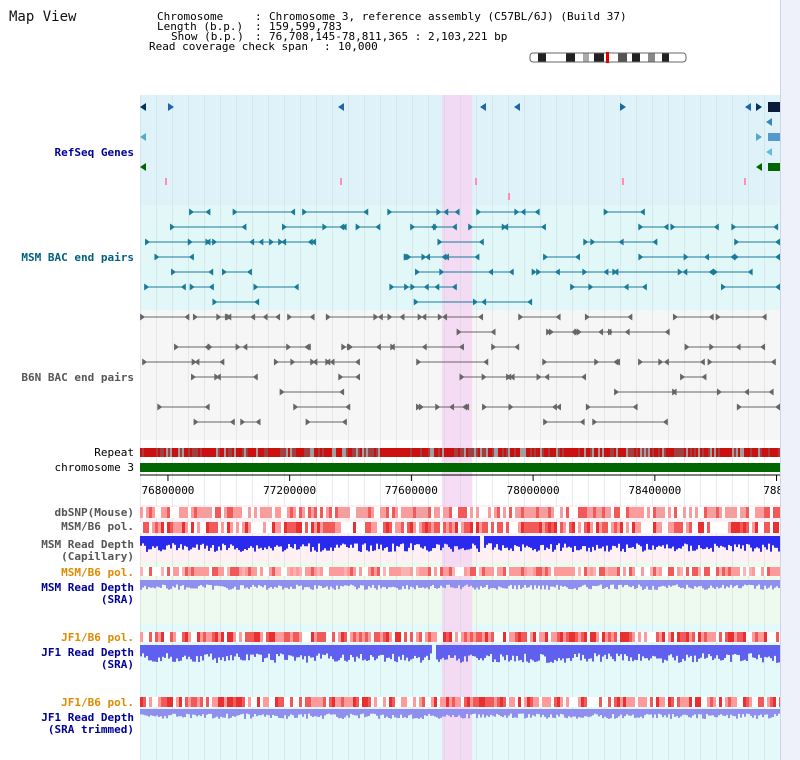 The height and width of the screenshot is (760, 800). What do you see at coordinates (77, 257) in the screenshot?
I see `track-label-msm-bac: MSM BAC end pairs` at bounding box center [77, 257].